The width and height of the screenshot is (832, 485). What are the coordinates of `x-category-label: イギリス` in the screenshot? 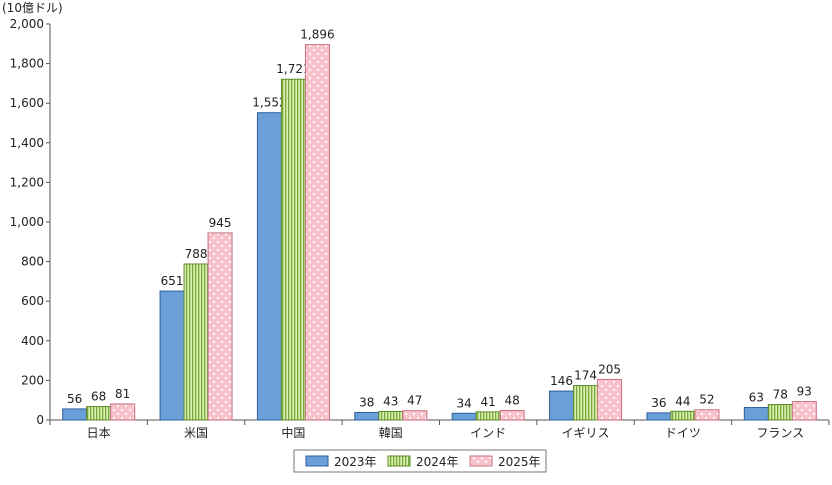 It's located at (586, 433).